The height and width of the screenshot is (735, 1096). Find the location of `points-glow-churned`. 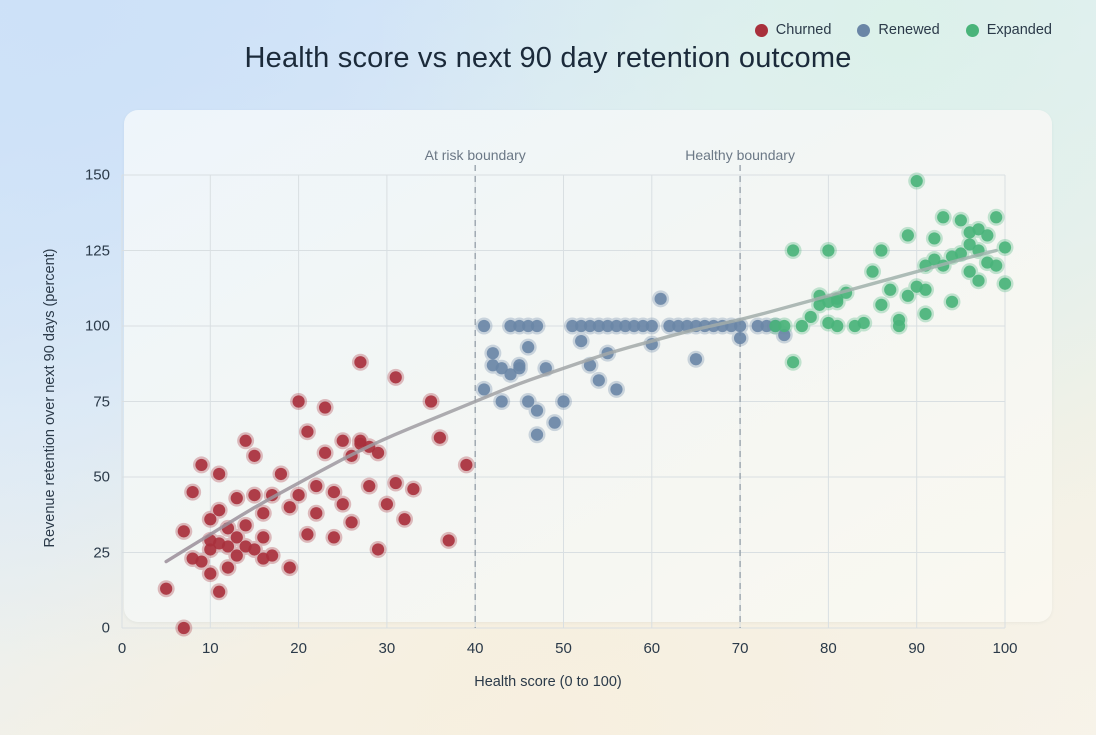

points-glow-churned is located at coordinates (316, 495).